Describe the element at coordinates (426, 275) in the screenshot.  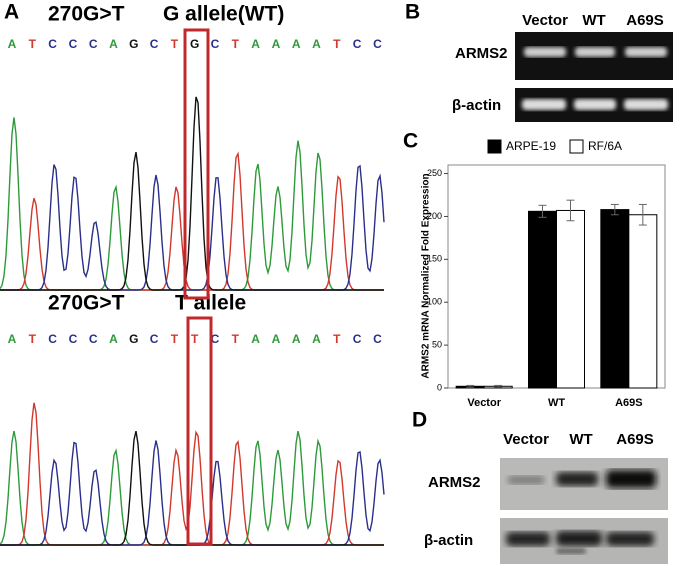
I see `y-axis-label: ARMS2 mRNA Normalized Fold Expression` at that location.